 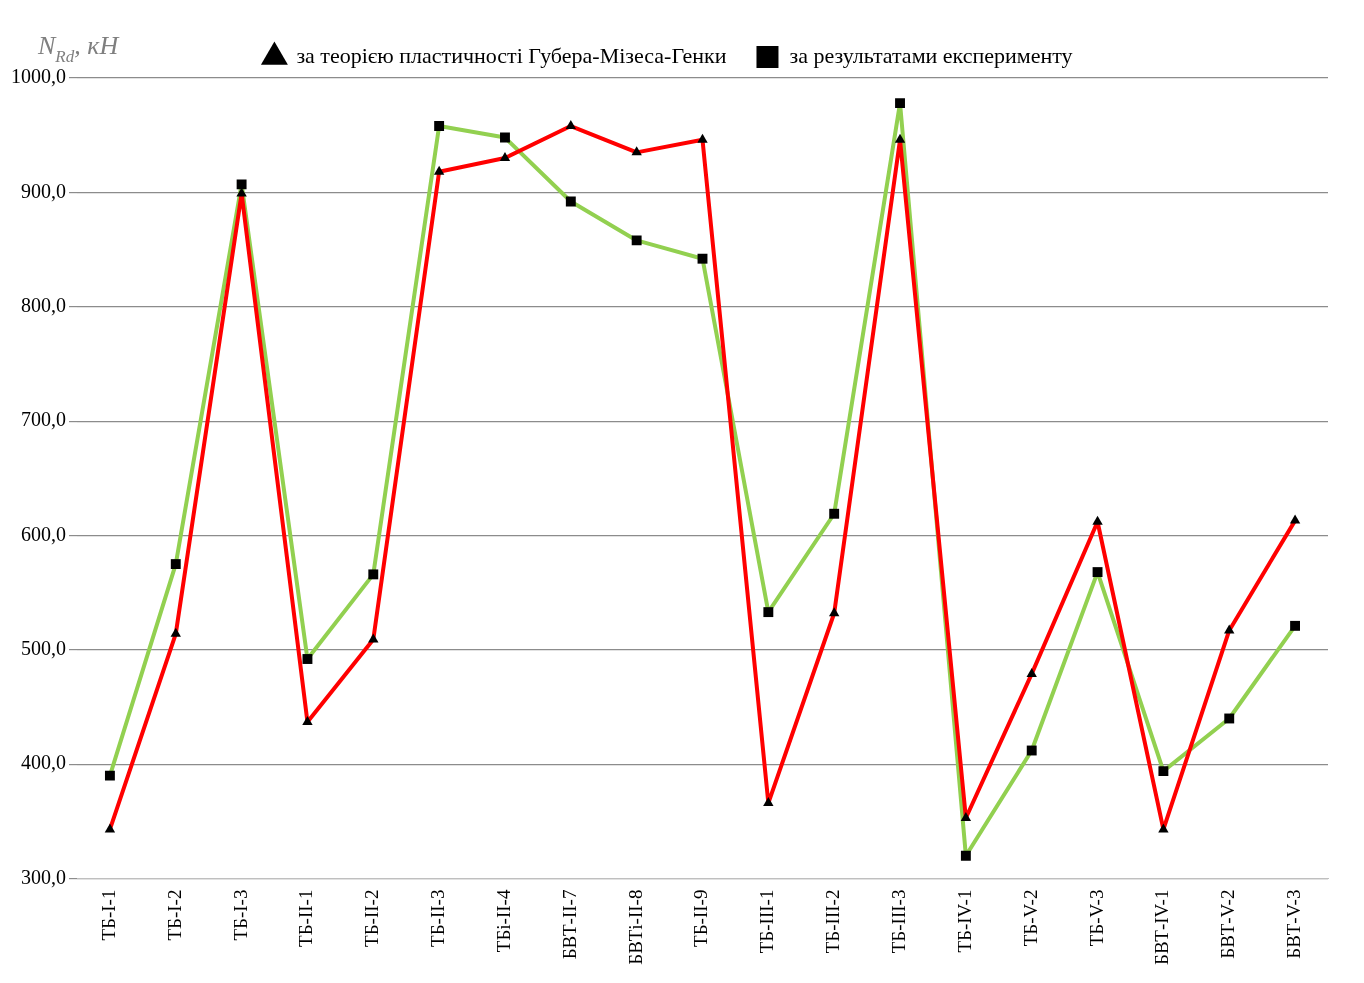 I want to click on y-tick-label: 1000,0, so click(x=38, y=76).